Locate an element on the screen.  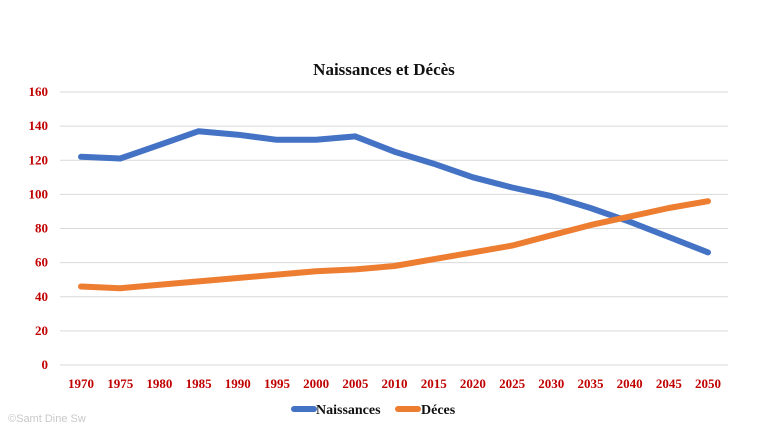
y-axis-ticks: 0 20 40 60 80 100 120 140 160 is located at coordinates (39, 228).